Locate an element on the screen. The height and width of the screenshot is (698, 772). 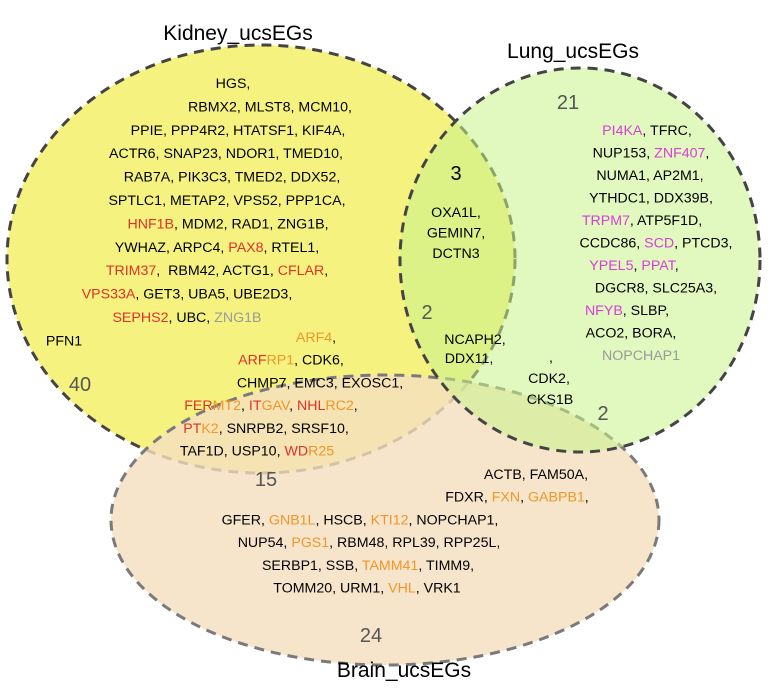
gene-text: , ATP5F1D, is located at coordinates (666, 221).